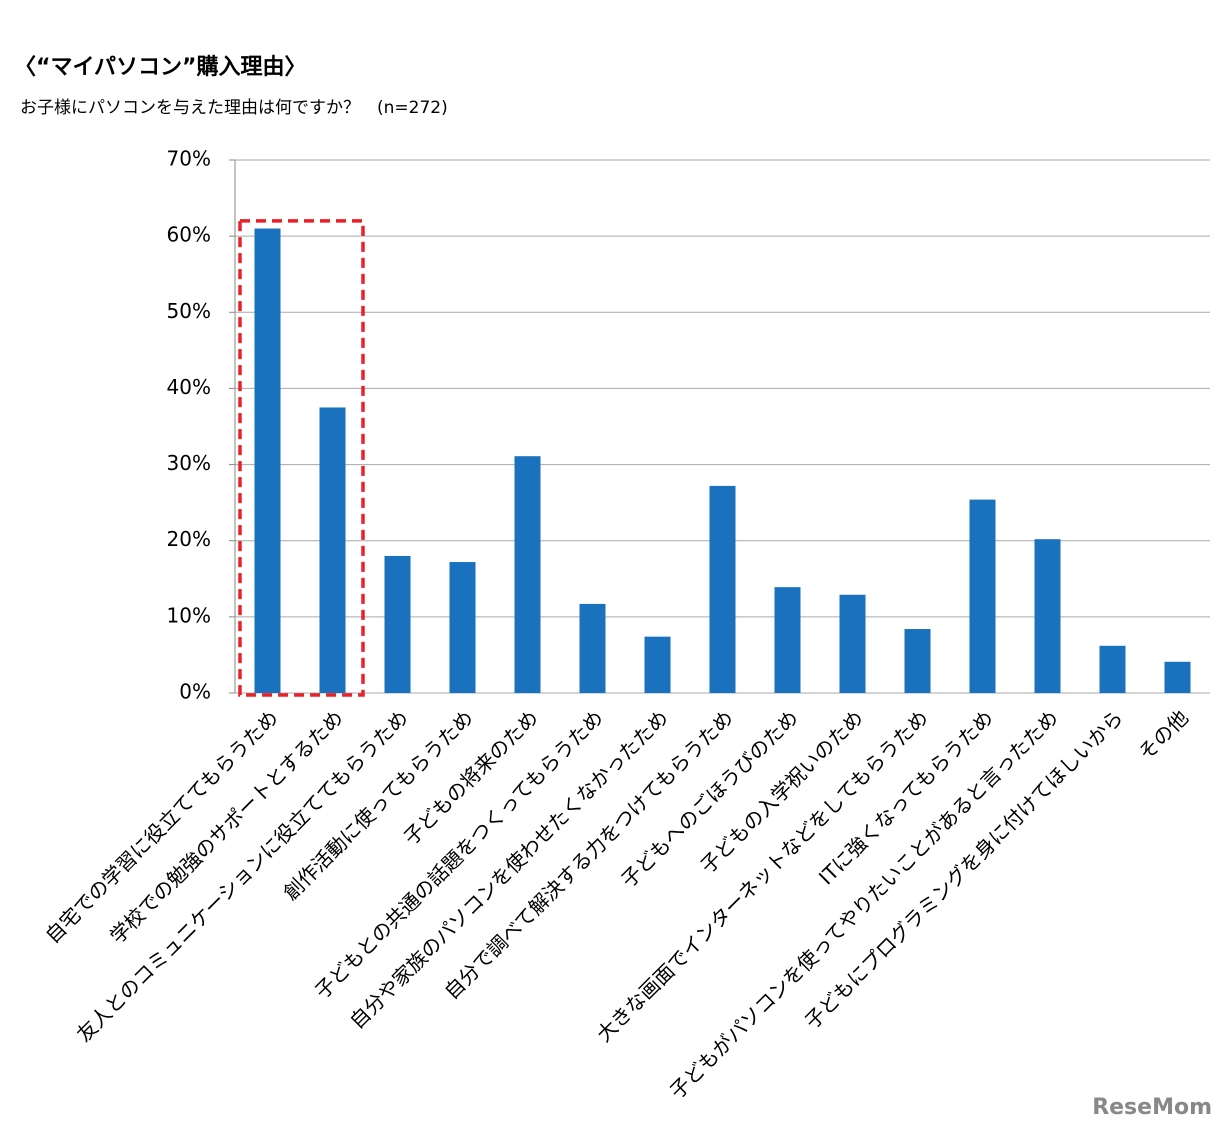 Image resolution: width=1226 pixels, height=1134 pixels. What do you see at coordinates (189, 159) in the screenshot?
I see `y-tick-label: 70%` at bounding box center [189, 159].